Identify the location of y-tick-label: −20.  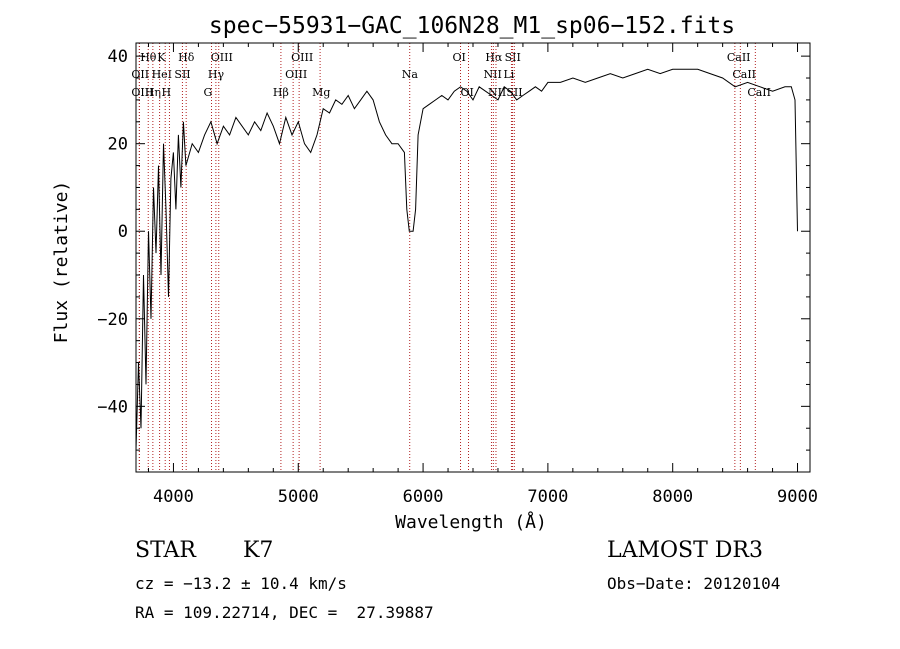
(112, 320).